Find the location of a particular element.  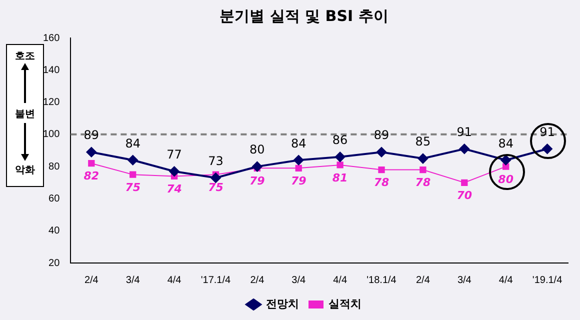

x-tick-label: '19.1/4 is located at coordinates (547, 280).